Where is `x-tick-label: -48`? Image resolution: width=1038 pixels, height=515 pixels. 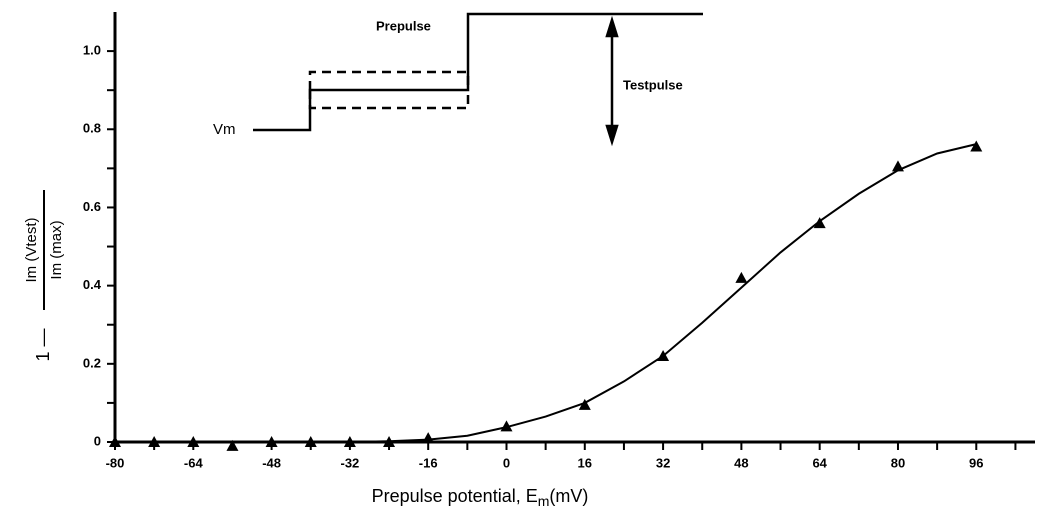
x-tick-label: -48 is located at coordinates (271, 462).